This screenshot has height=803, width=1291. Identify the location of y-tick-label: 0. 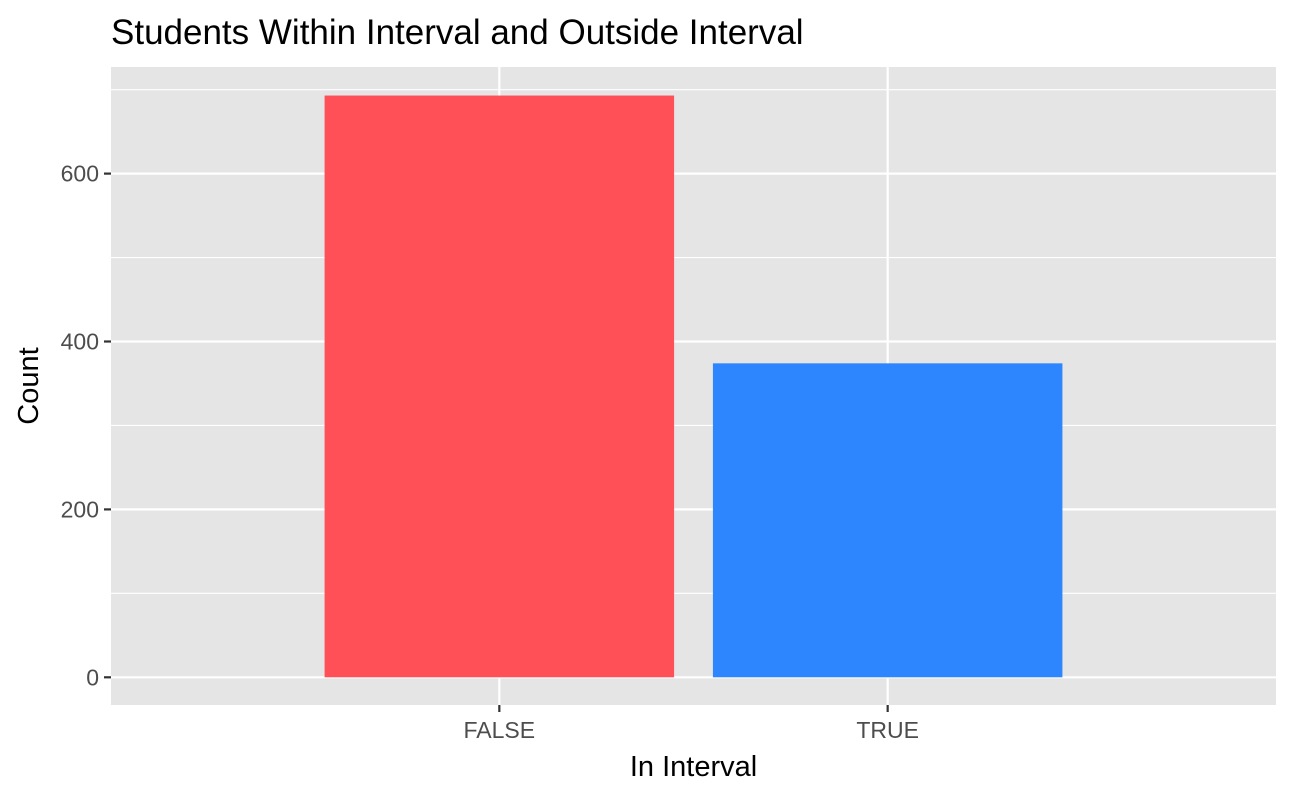
(92, 677).